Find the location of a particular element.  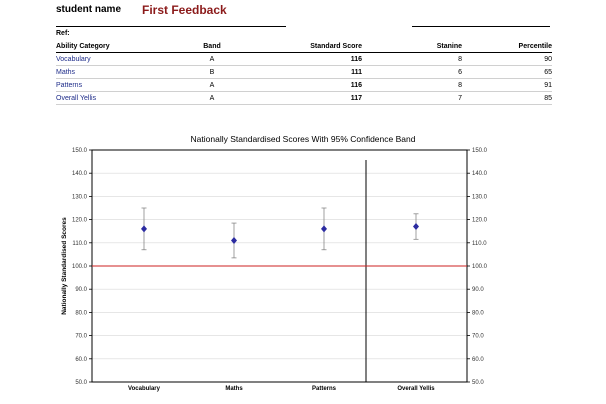

x-tick-labels: Vocabulary Maths Patterns Overall Yellis is located at coordinates (281, 389).